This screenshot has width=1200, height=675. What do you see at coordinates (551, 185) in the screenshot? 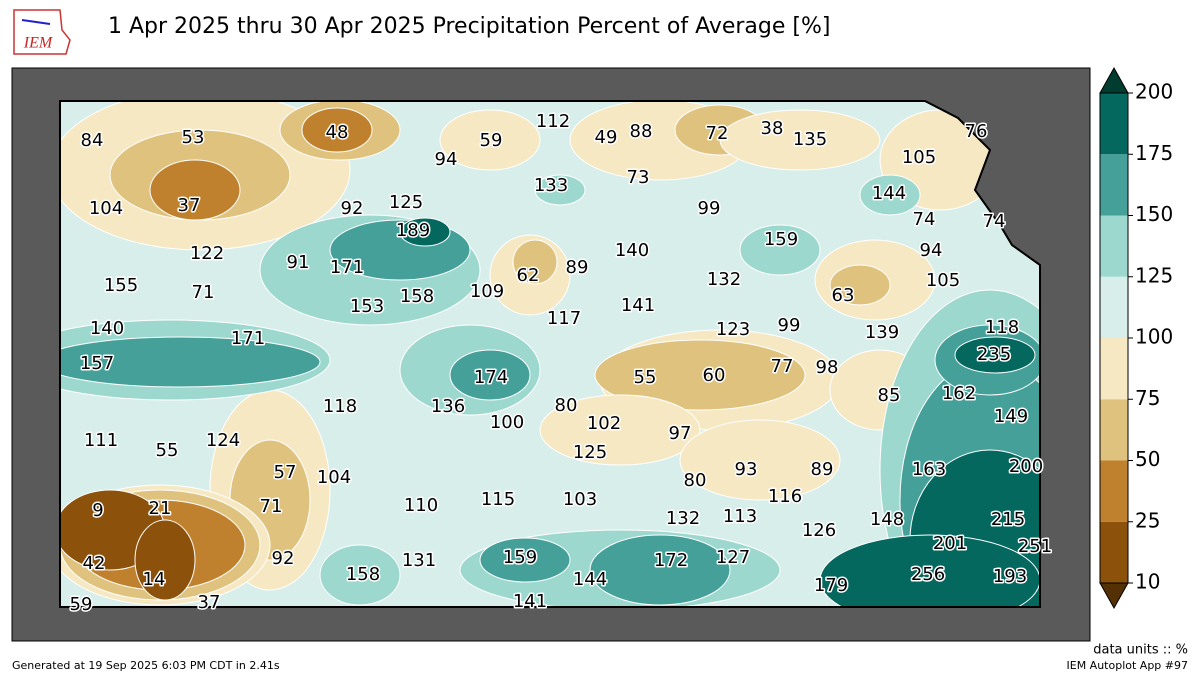
I see `station-value: 133` at bounding box center [551, 185].